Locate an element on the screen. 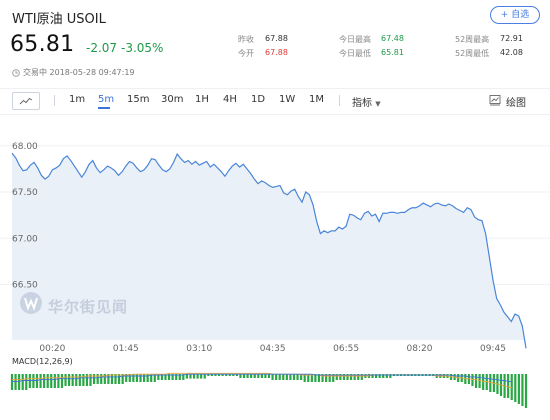  tab-timeframe-1d: 1D is located at coordinates (258, 99).